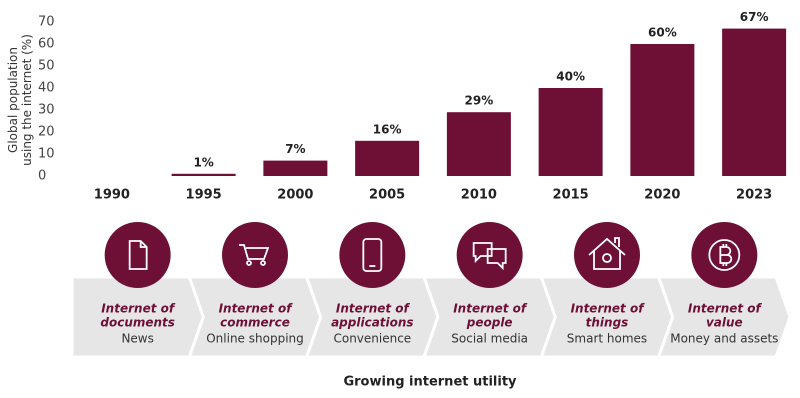 Image resolution: width=800 pixels, height=398 pixels. What do you see at coordinates (607, 339) in the screenshot?
I see `step-subtitle: Smart homes` at bounding box center [607, 339].